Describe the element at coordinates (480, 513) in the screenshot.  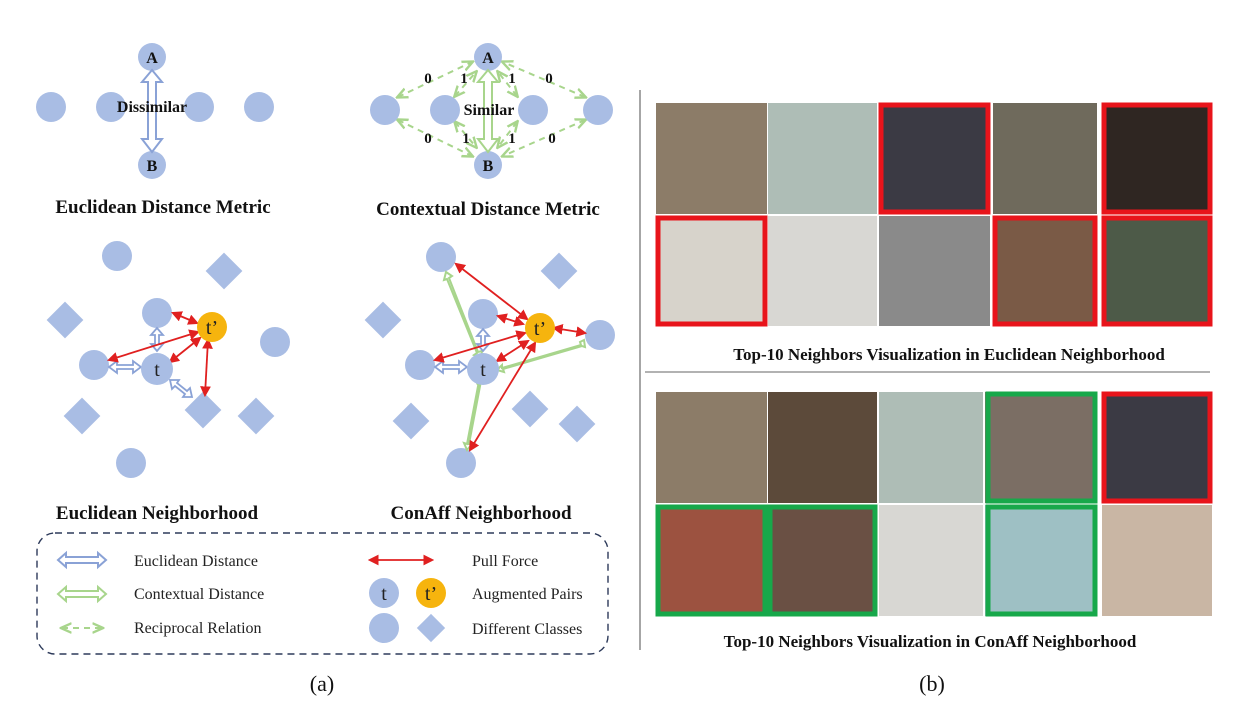
I see `conaff-neighborhood-title: ConAff Neighborhood` at that location.